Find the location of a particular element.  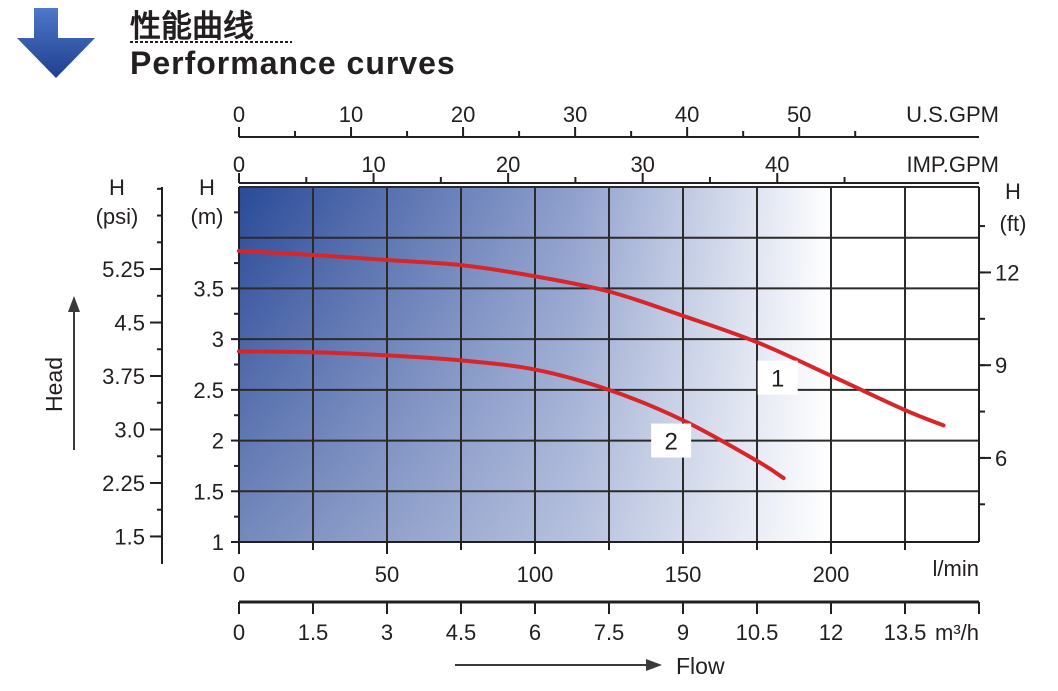

x-impgpm-tick-label: 0 is located at coordinates (239, 164).